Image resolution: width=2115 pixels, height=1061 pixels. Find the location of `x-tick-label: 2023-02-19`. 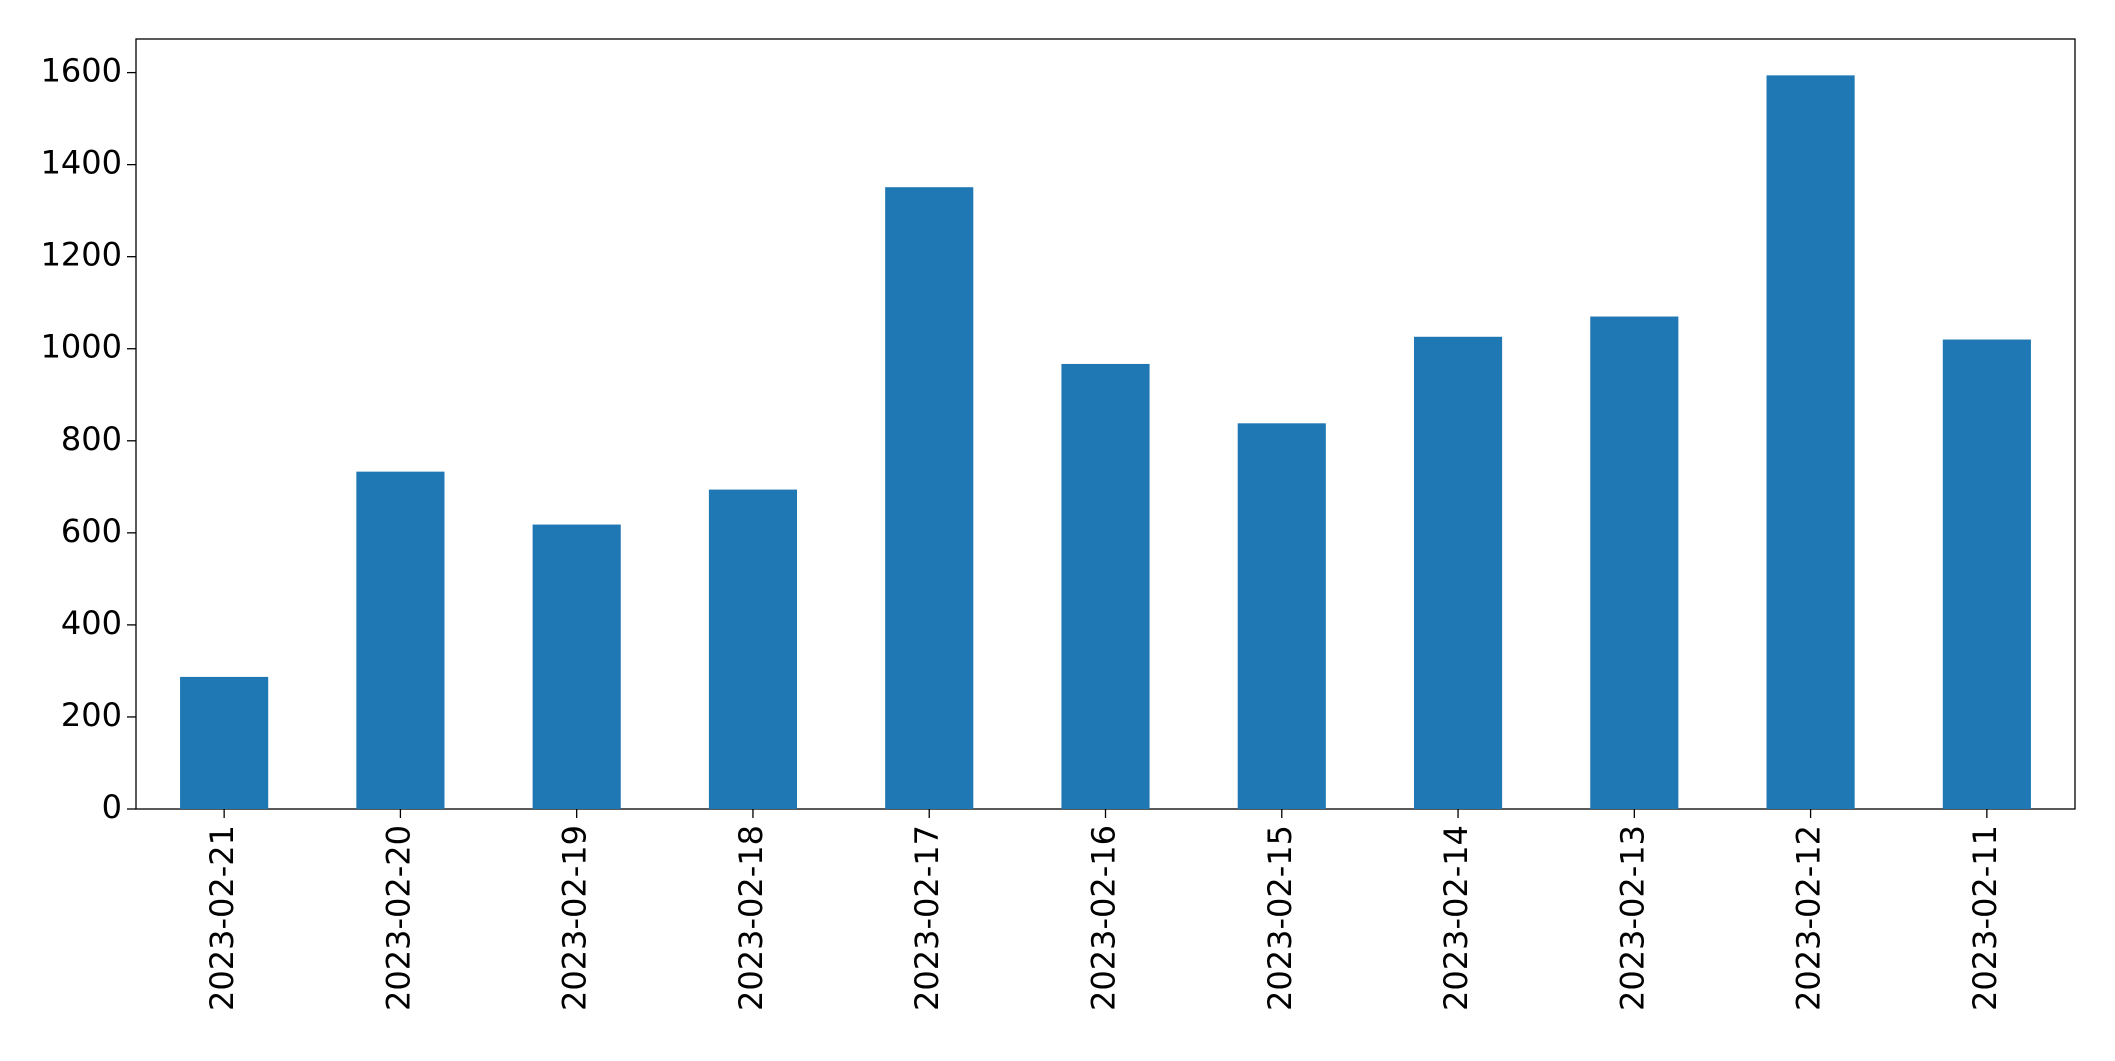

x-tick-label: 2023-02-19 is located at coordinates (575, 918).